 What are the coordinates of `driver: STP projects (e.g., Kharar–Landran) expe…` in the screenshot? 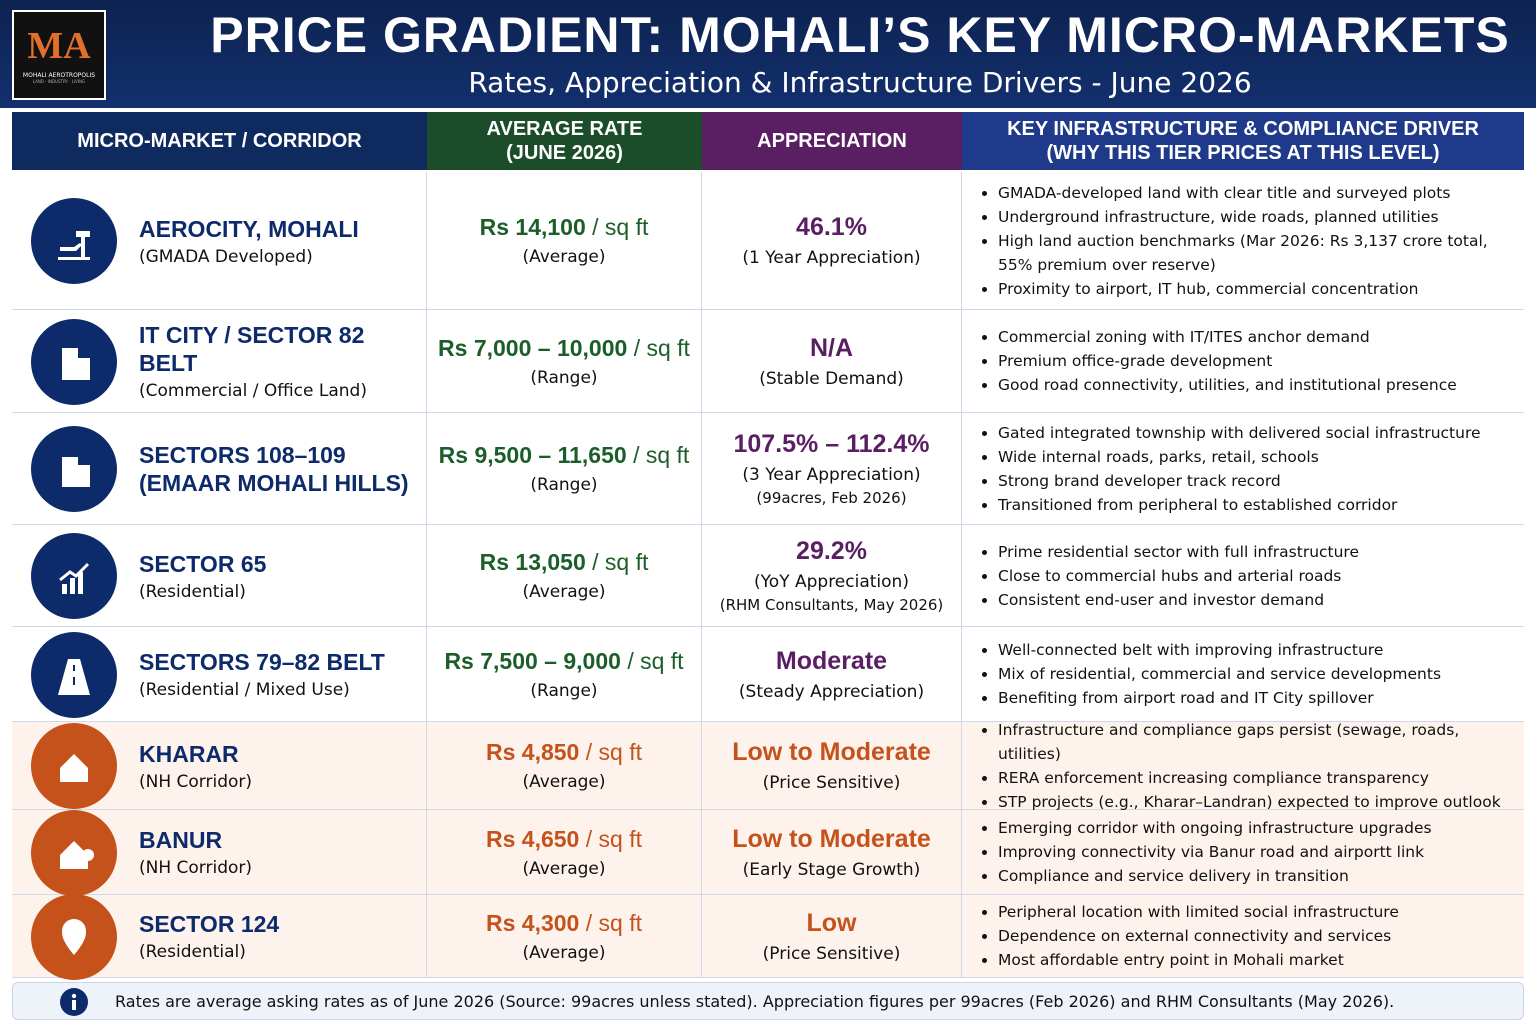 It's located at (1261, 802).